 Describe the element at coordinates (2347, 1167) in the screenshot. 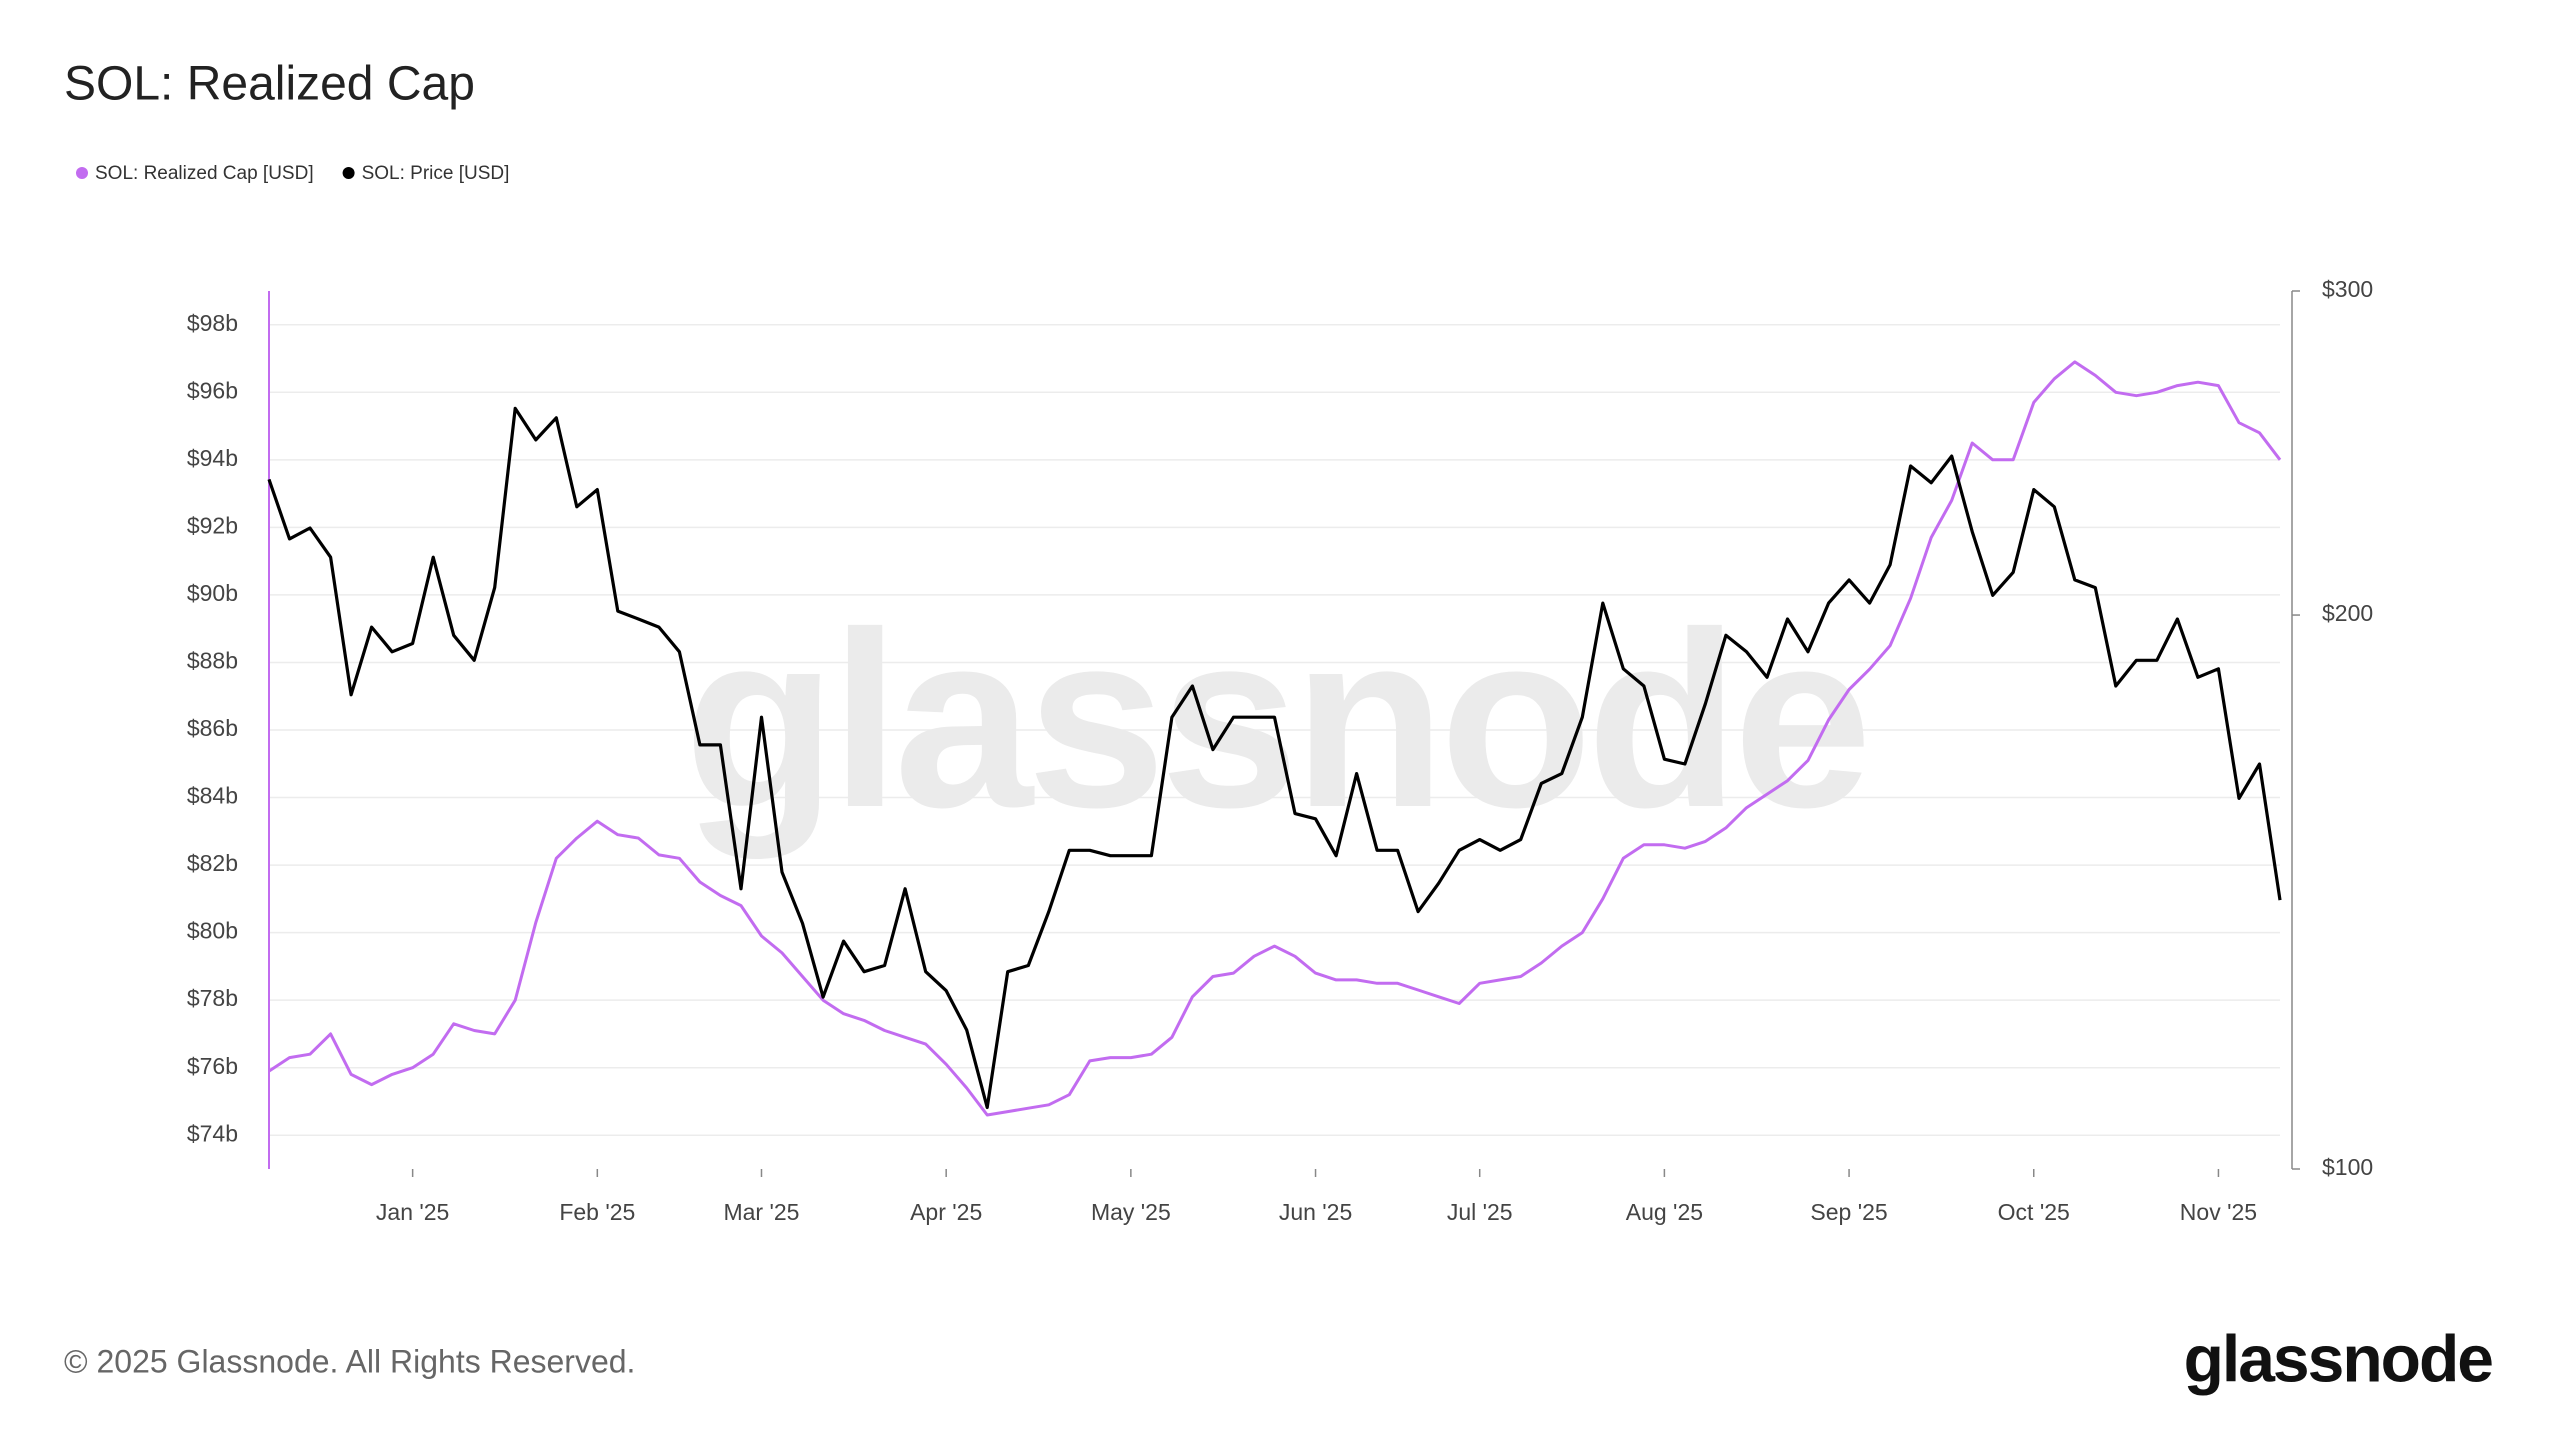

I see `y2-tick-label: $100` at that location.